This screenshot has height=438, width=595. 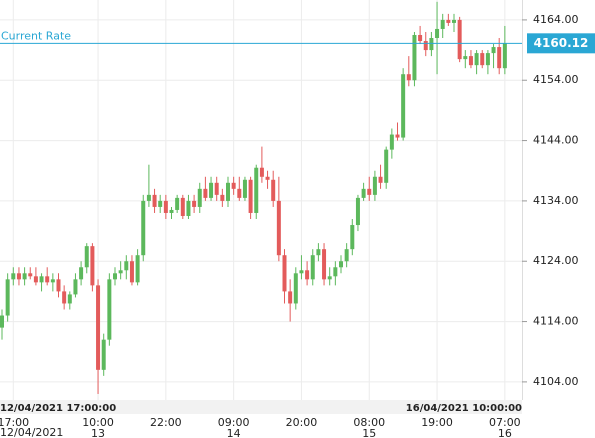 I want to click on y-tick-label: 4134.00, so click(x=556, y=200).